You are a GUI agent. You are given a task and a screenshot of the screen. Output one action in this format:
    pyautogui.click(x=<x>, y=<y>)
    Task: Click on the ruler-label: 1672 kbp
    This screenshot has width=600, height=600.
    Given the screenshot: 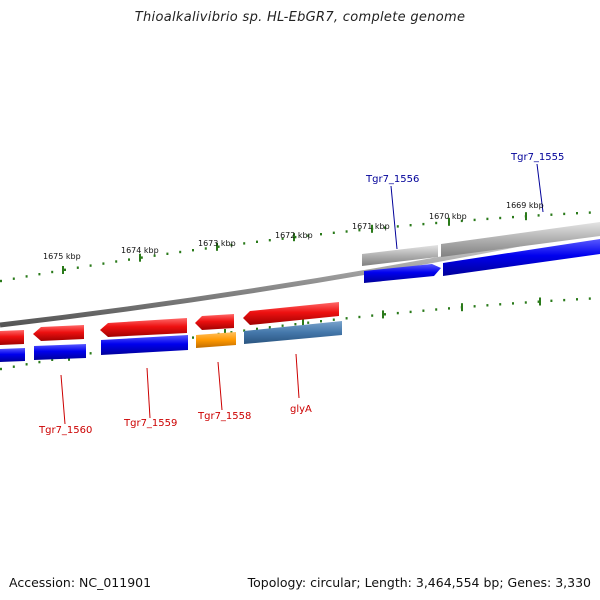 What is the action you would take?
    pyautogui.click(x=294, y=235)
    